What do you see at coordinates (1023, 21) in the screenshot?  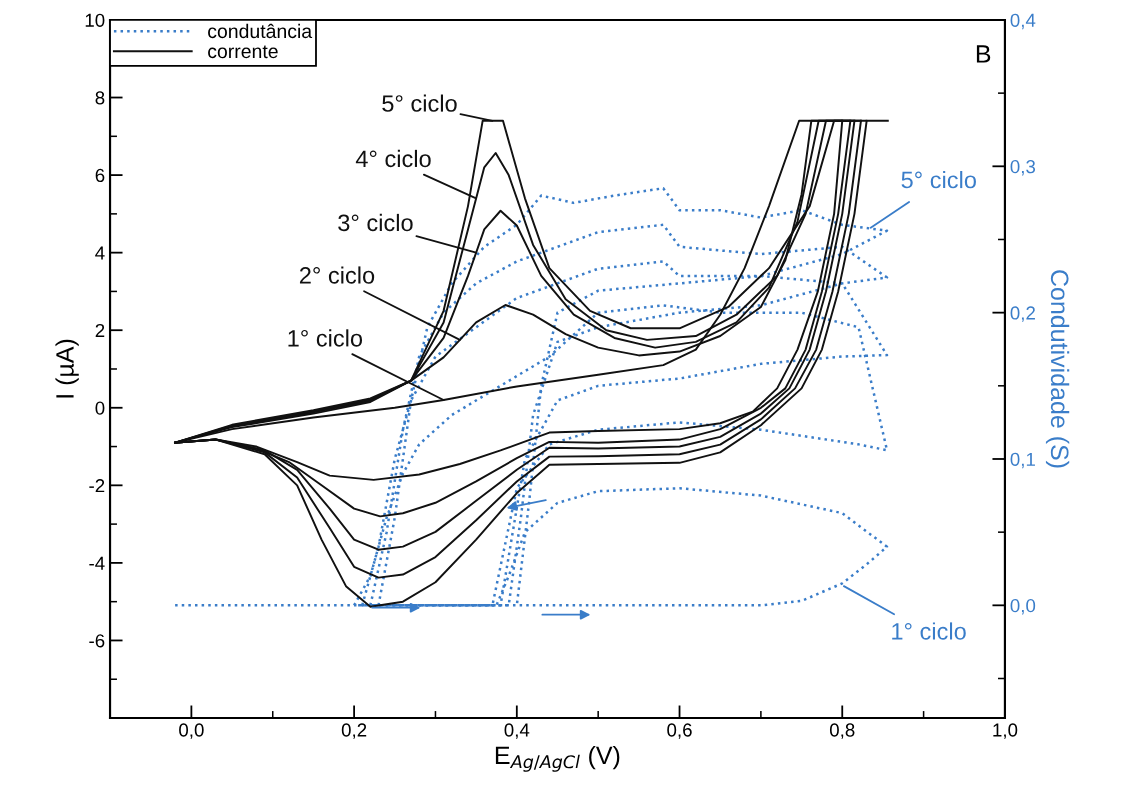 I see `y2-tick-label: 0,4` at bounding box center [1023, 21].